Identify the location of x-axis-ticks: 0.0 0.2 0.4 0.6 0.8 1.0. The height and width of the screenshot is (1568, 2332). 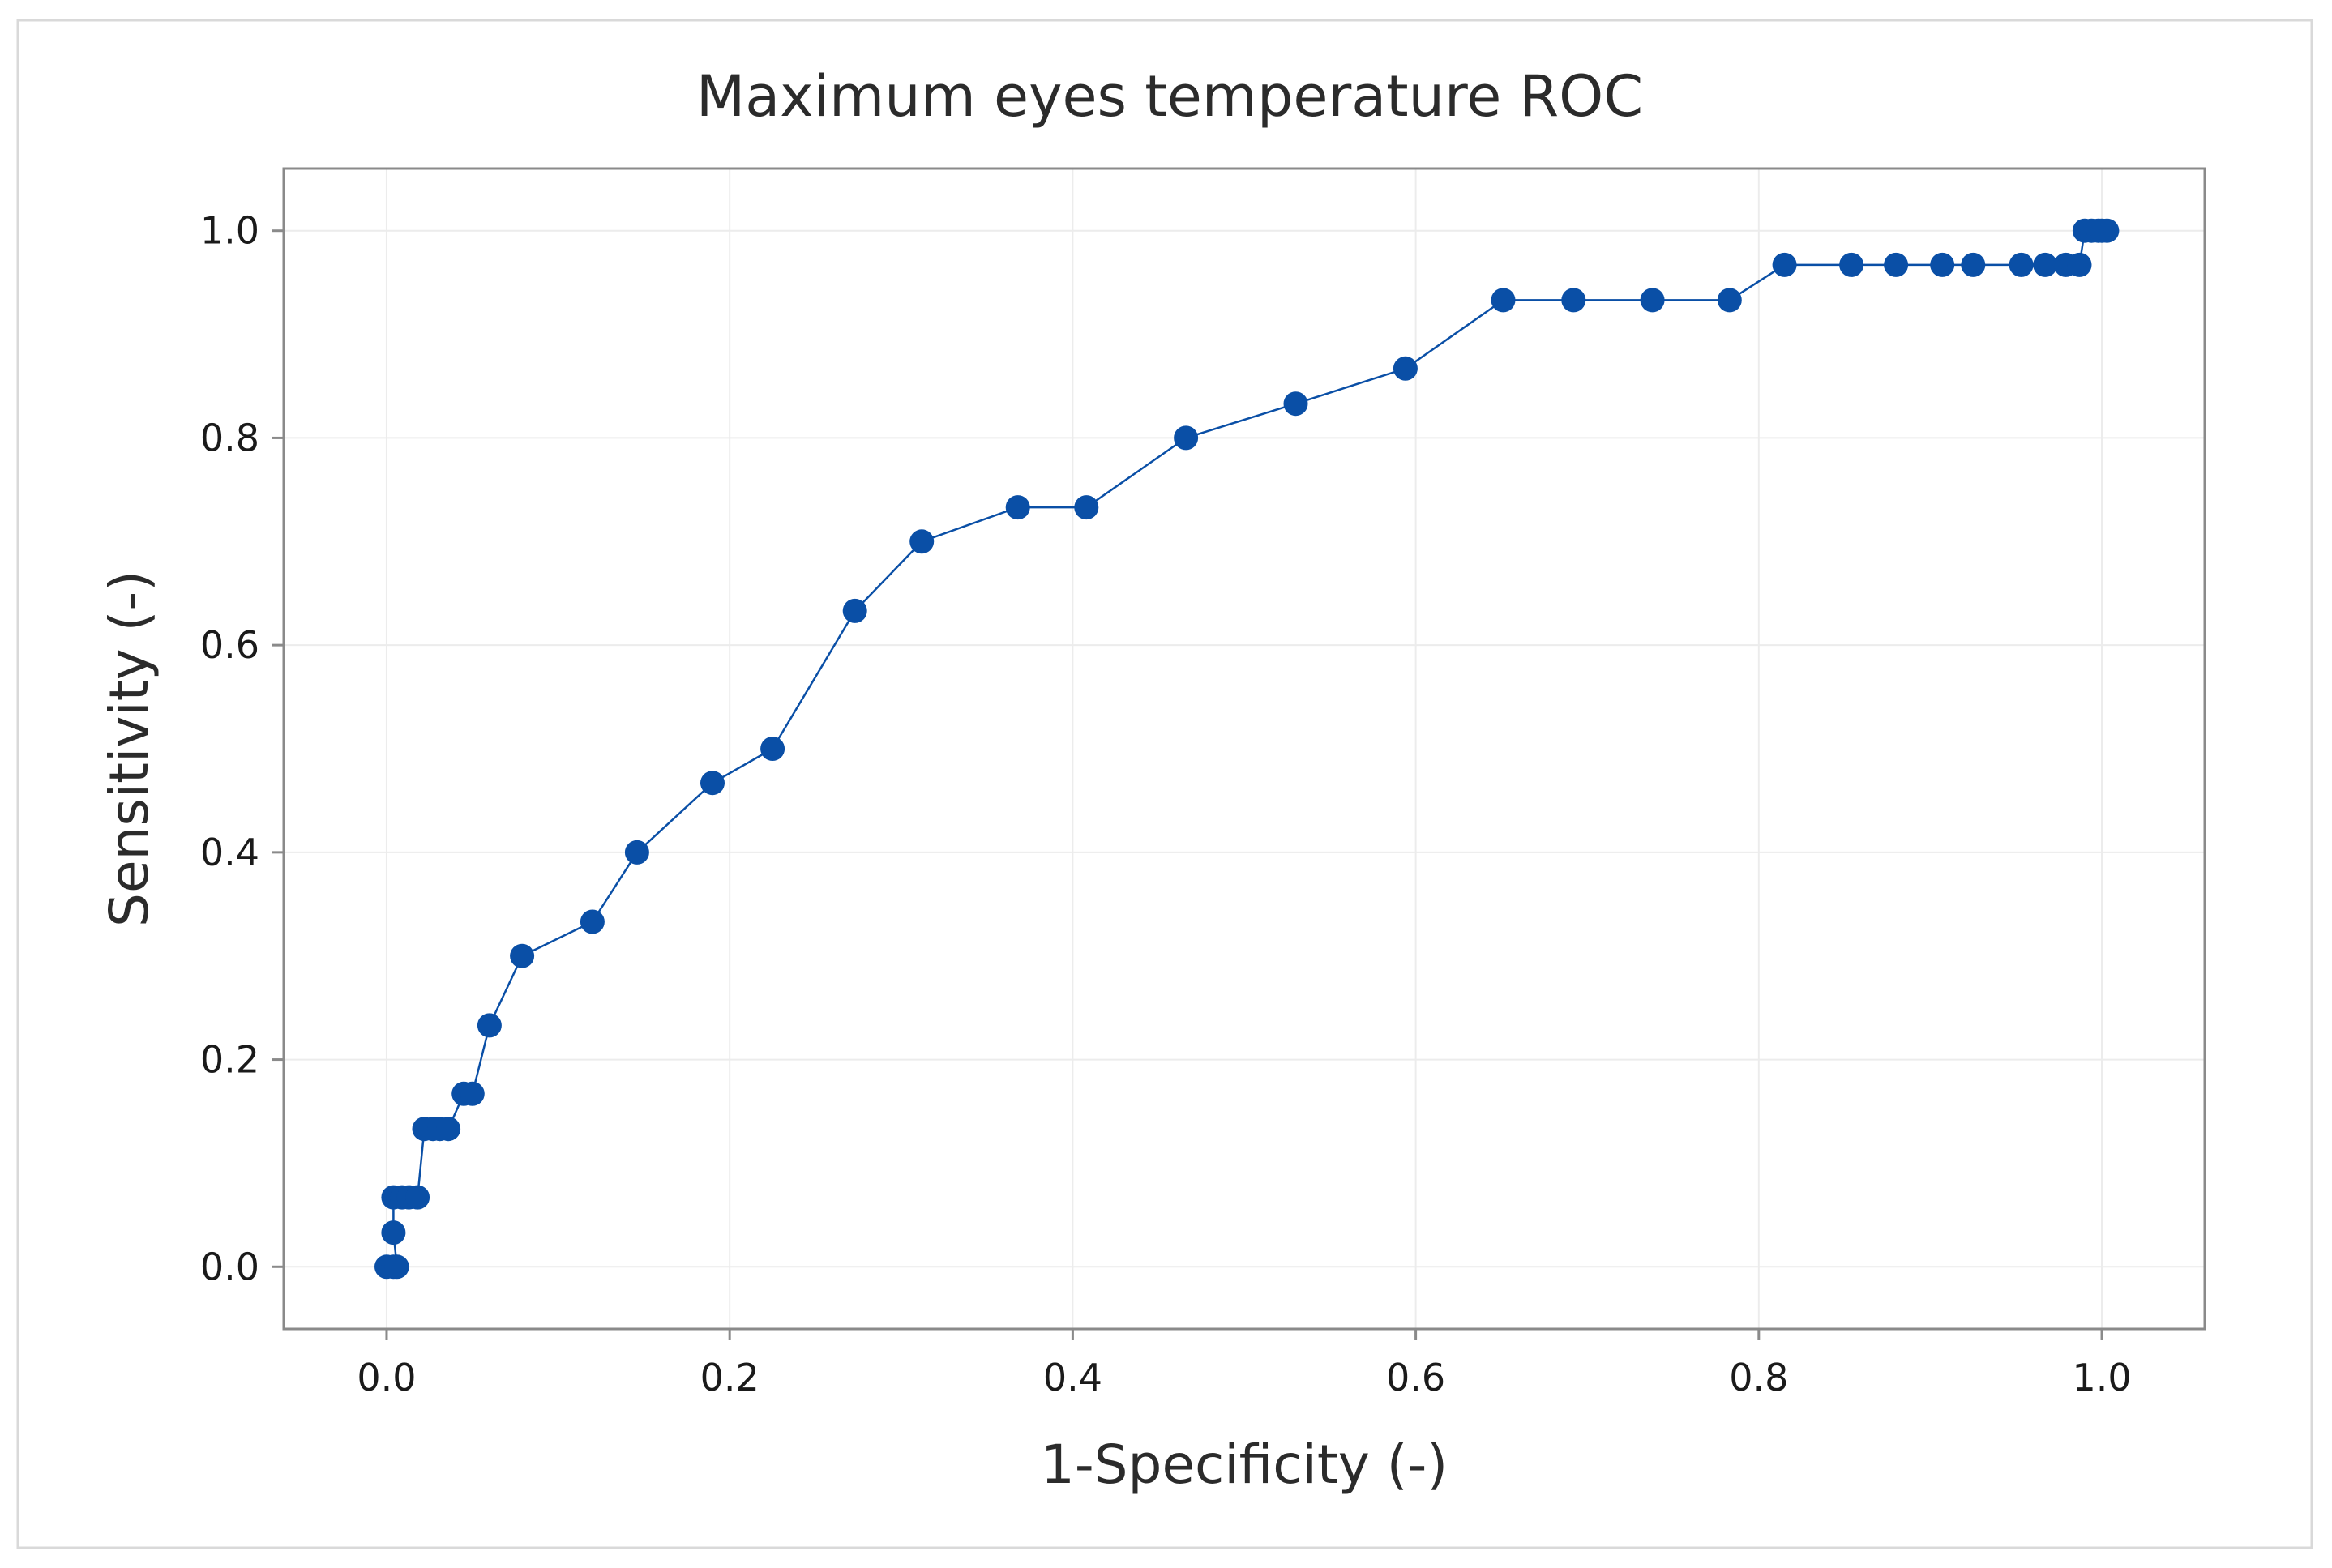
(1244, 1364).